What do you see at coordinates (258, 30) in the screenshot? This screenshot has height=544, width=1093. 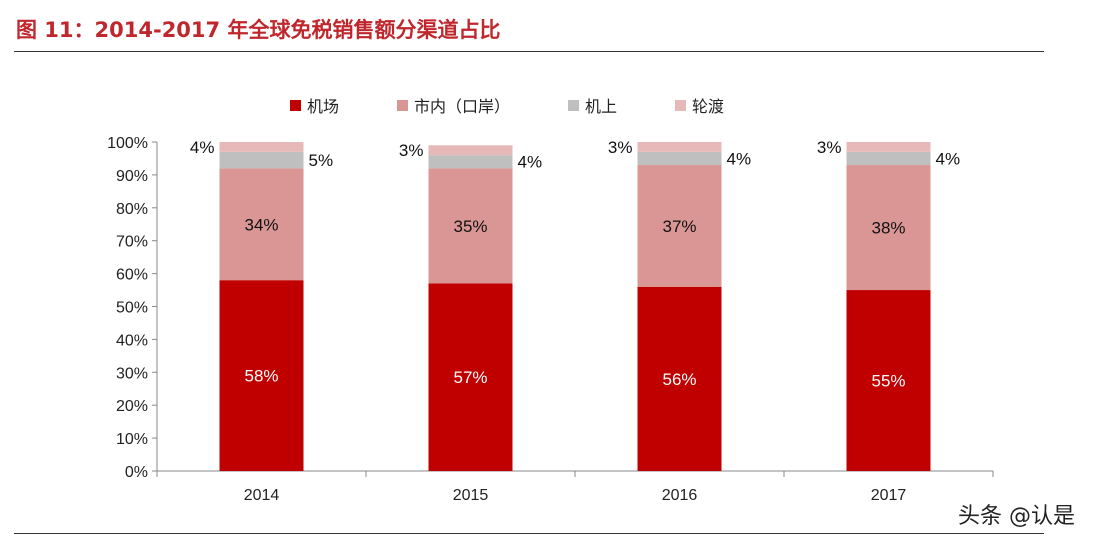 I see `chart-title: 图 11：2014-2017 年全球免税销售额分渠道占比` at bounding box center [258, 30].